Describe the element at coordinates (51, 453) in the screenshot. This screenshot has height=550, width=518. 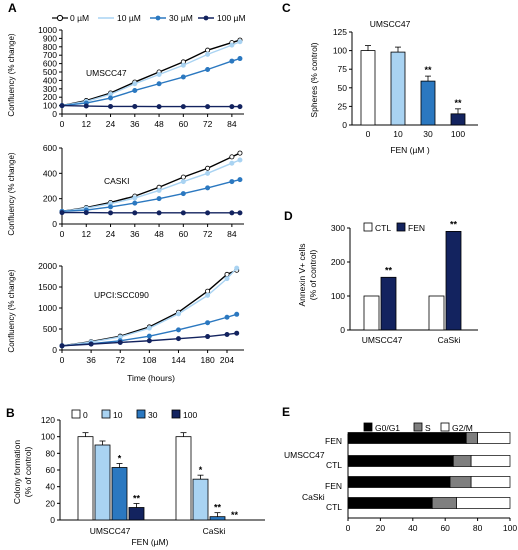
I see `b-ytick-label: 80` at that location.